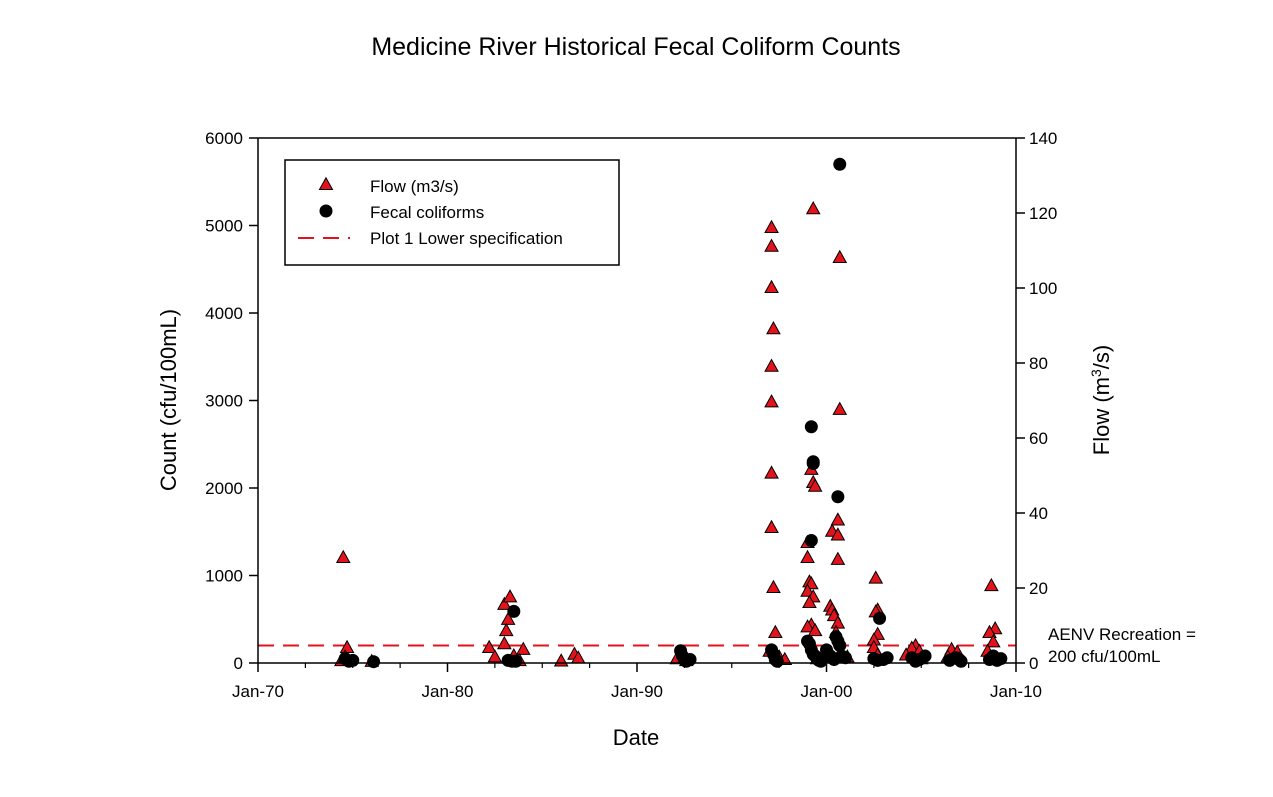  What do you see at coordinates (1038, 588) in the screenshot?
I see `y2-tick-label: 20` at bounding box center [1038, 588].